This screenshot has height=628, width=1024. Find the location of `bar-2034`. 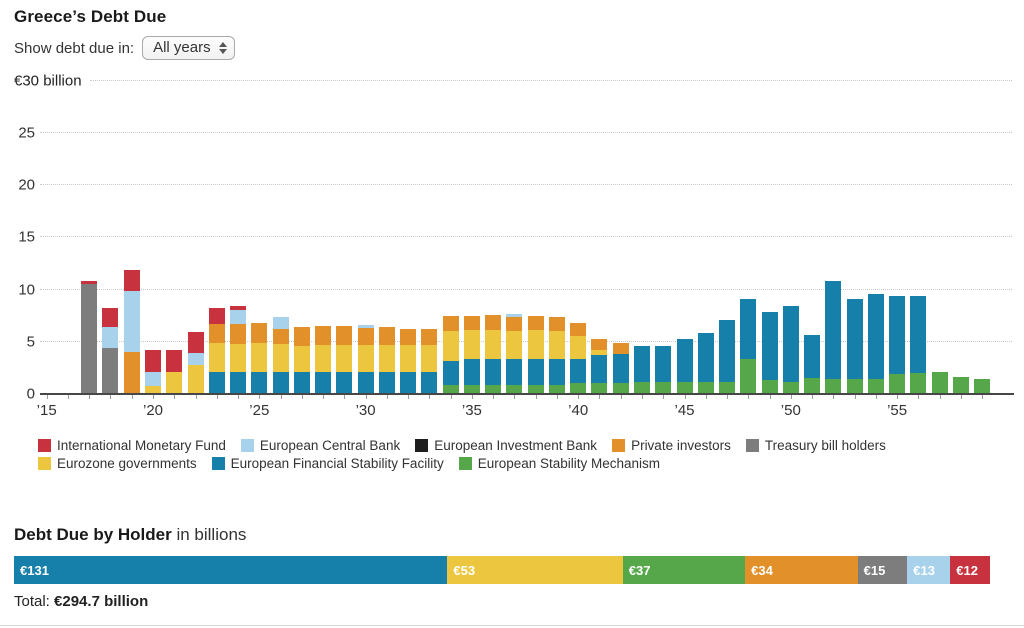

bar-2034 is located at coordinates (450, 354).